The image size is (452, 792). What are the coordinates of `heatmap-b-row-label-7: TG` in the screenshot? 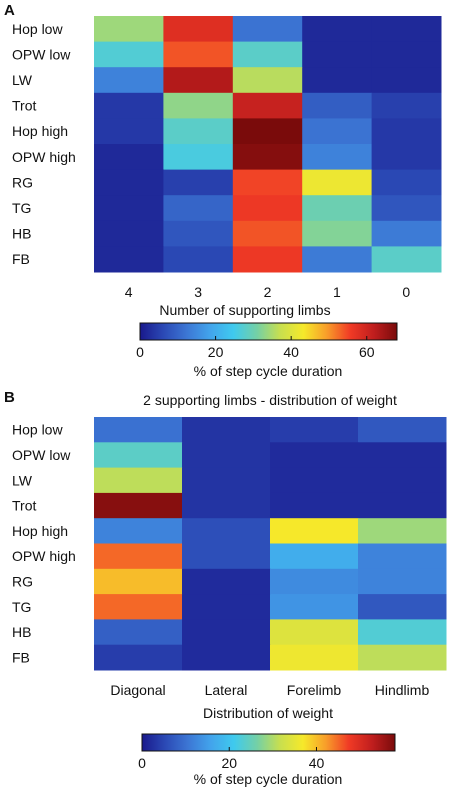 It's located at (21, 607).